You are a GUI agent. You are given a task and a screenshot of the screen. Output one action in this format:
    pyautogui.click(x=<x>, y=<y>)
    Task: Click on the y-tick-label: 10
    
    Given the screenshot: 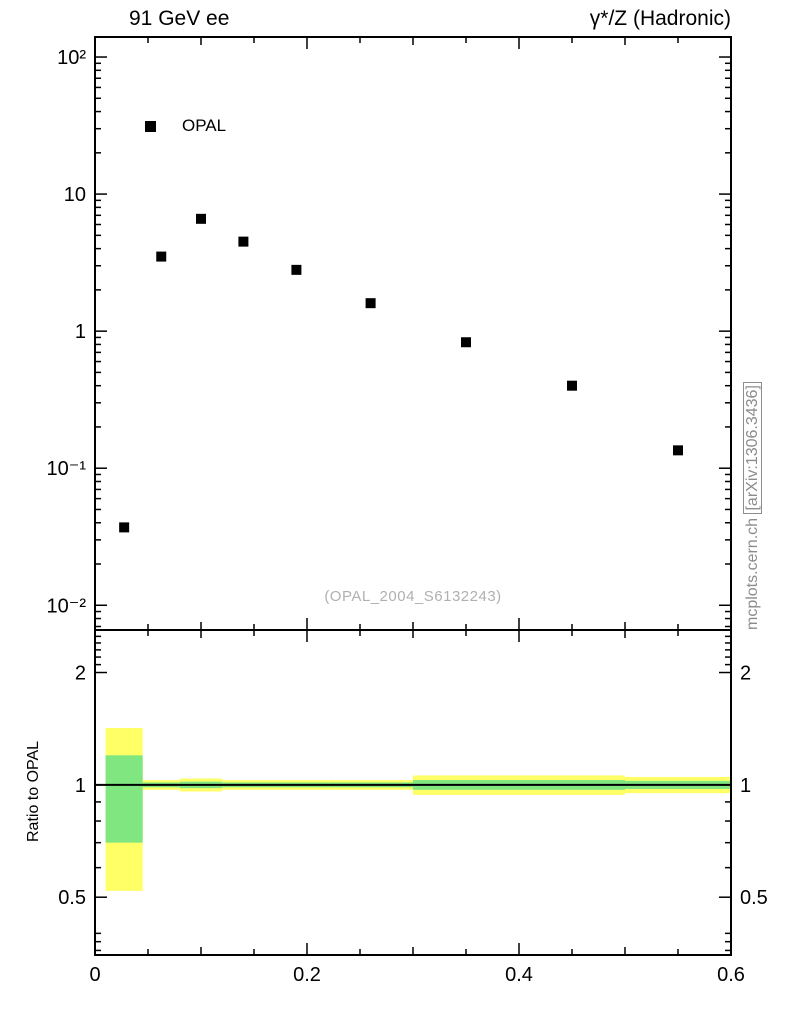 What is the action you would take?
    pyautogui.click(x=75, y=195)
    